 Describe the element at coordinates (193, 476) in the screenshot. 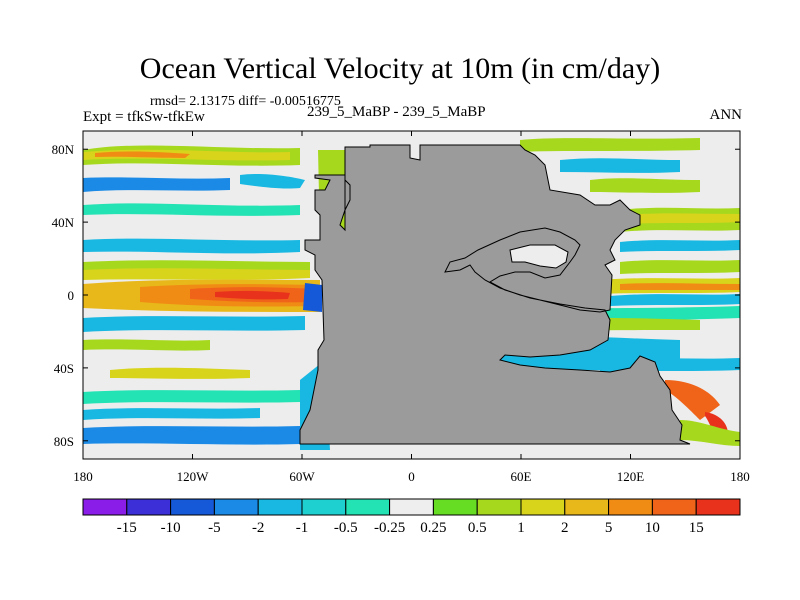

I see `lon-tick-label: 120W` at that location.